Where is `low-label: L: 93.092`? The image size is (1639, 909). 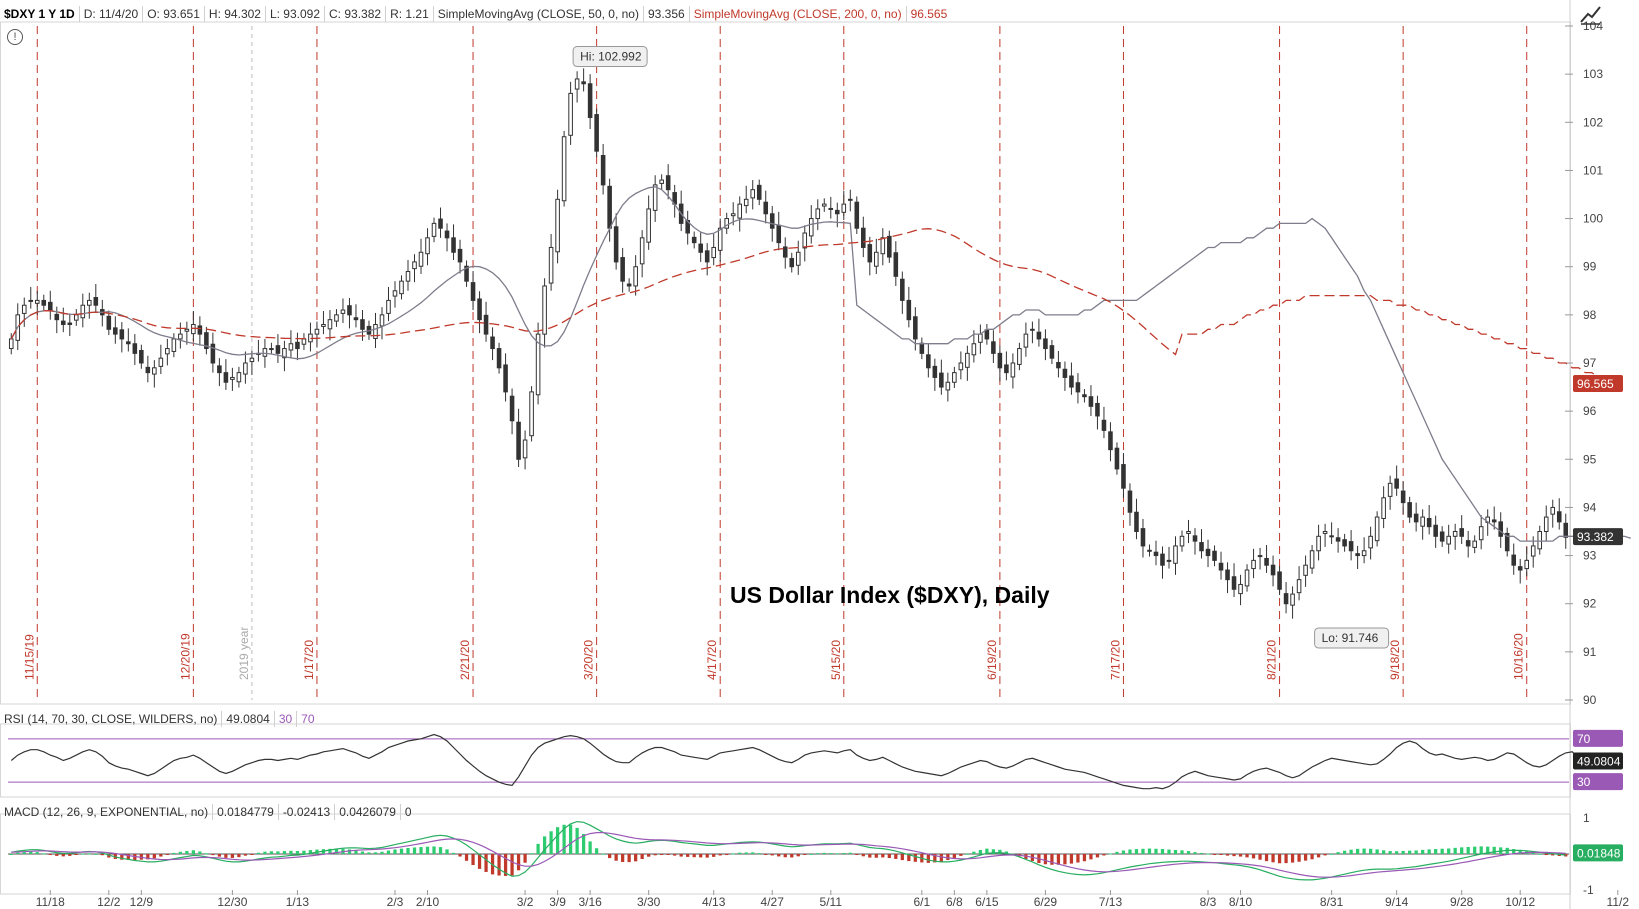 low-label: L: 93.092 is located at coordinates (296, 14).